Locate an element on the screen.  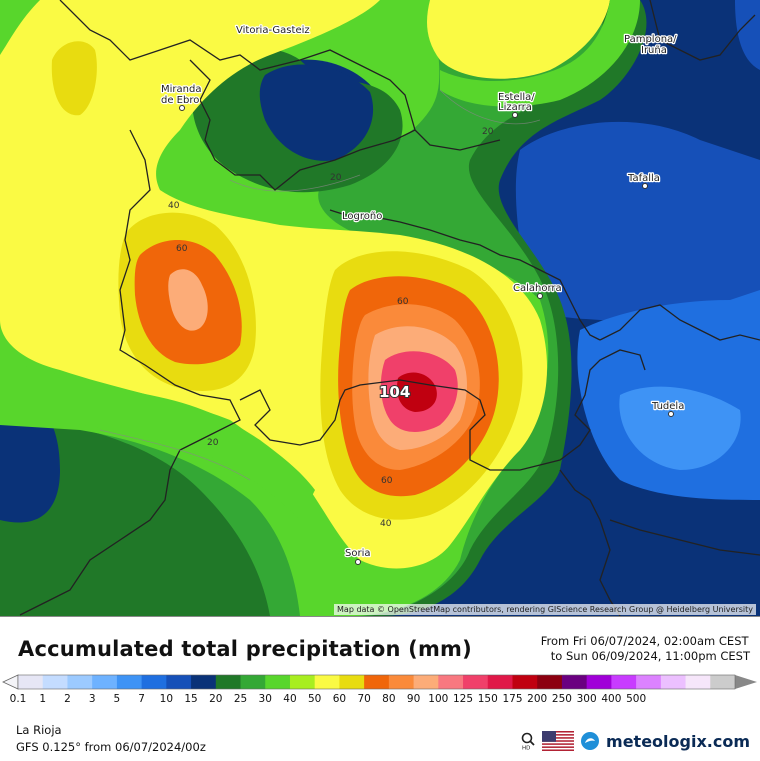
scale-tick-label: 150 is located at coordinates (488, 699).